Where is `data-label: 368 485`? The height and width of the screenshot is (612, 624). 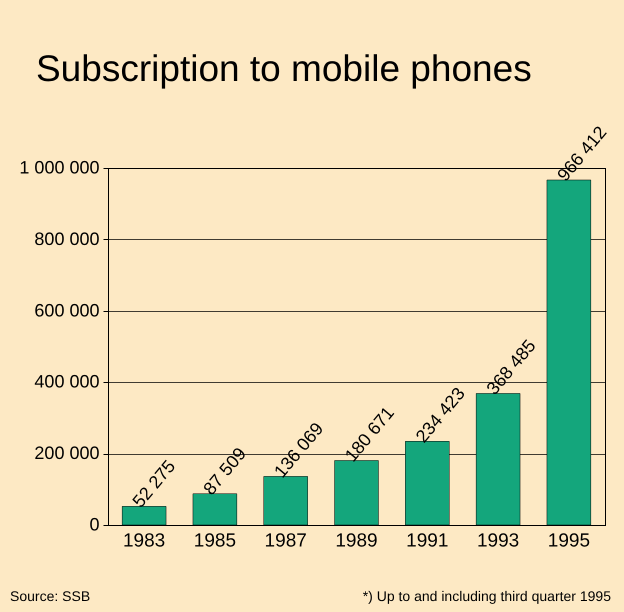
data-label: 368 485 is located at coordinates (511, 367).